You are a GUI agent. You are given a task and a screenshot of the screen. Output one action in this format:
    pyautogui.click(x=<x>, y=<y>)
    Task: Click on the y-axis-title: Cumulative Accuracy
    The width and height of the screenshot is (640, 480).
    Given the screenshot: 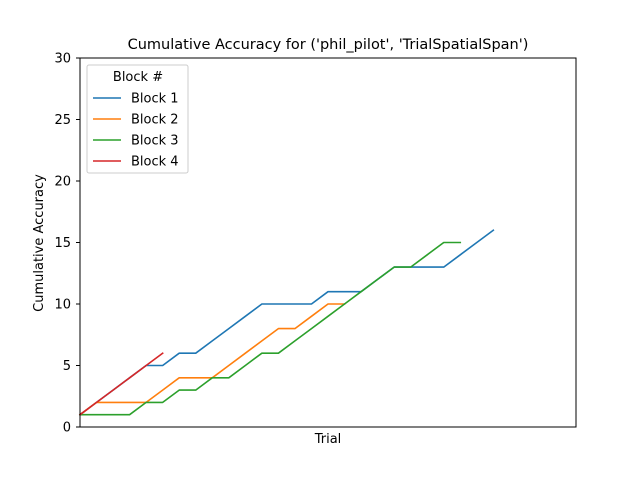 What is the action you would take?
    pyautogui.click(x=39, y=243)
    